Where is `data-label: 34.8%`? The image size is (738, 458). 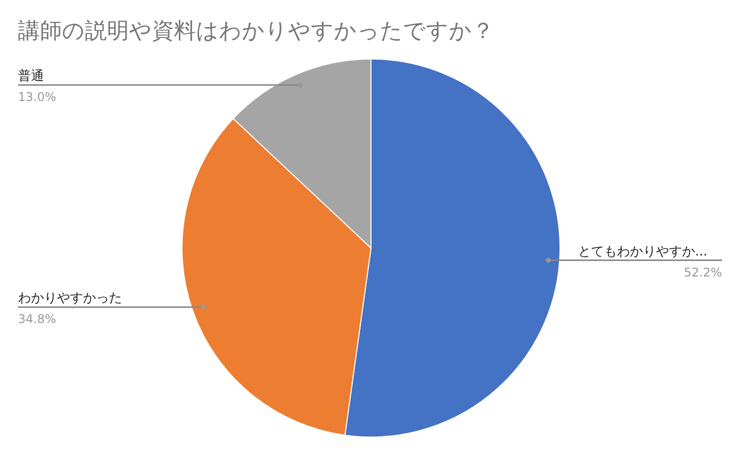
data-label: 34.8% is located at coordinates (37, 319).